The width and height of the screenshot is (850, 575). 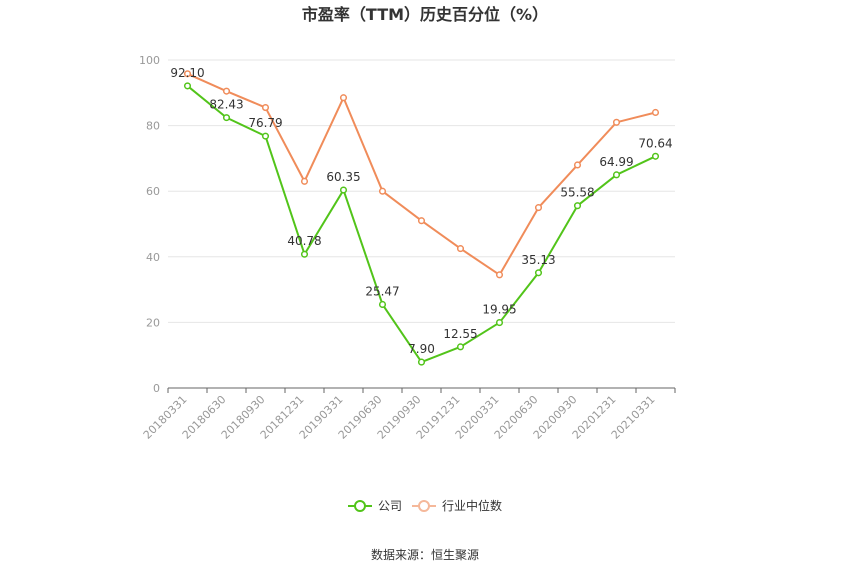 I want to click on legend: 公司 行业中位数, so click(x=425, y=505).